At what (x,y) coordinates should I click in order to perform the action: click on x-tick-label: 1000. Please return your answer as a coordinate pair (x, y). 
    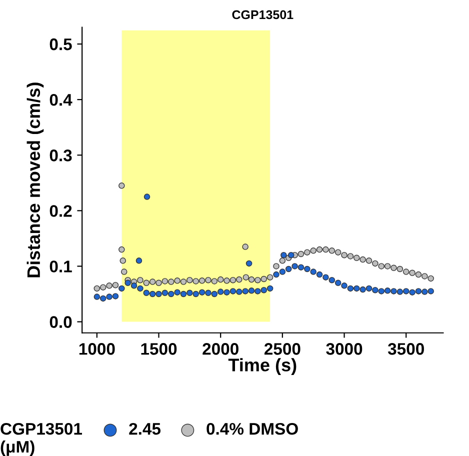
    Looking at the image, I should click on (97, 349).